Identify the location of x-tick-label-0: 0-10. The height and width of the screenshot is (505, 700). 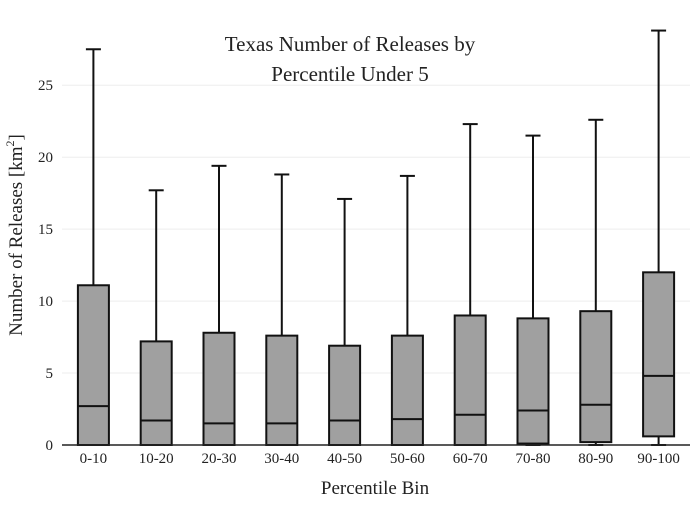
(94, 459).